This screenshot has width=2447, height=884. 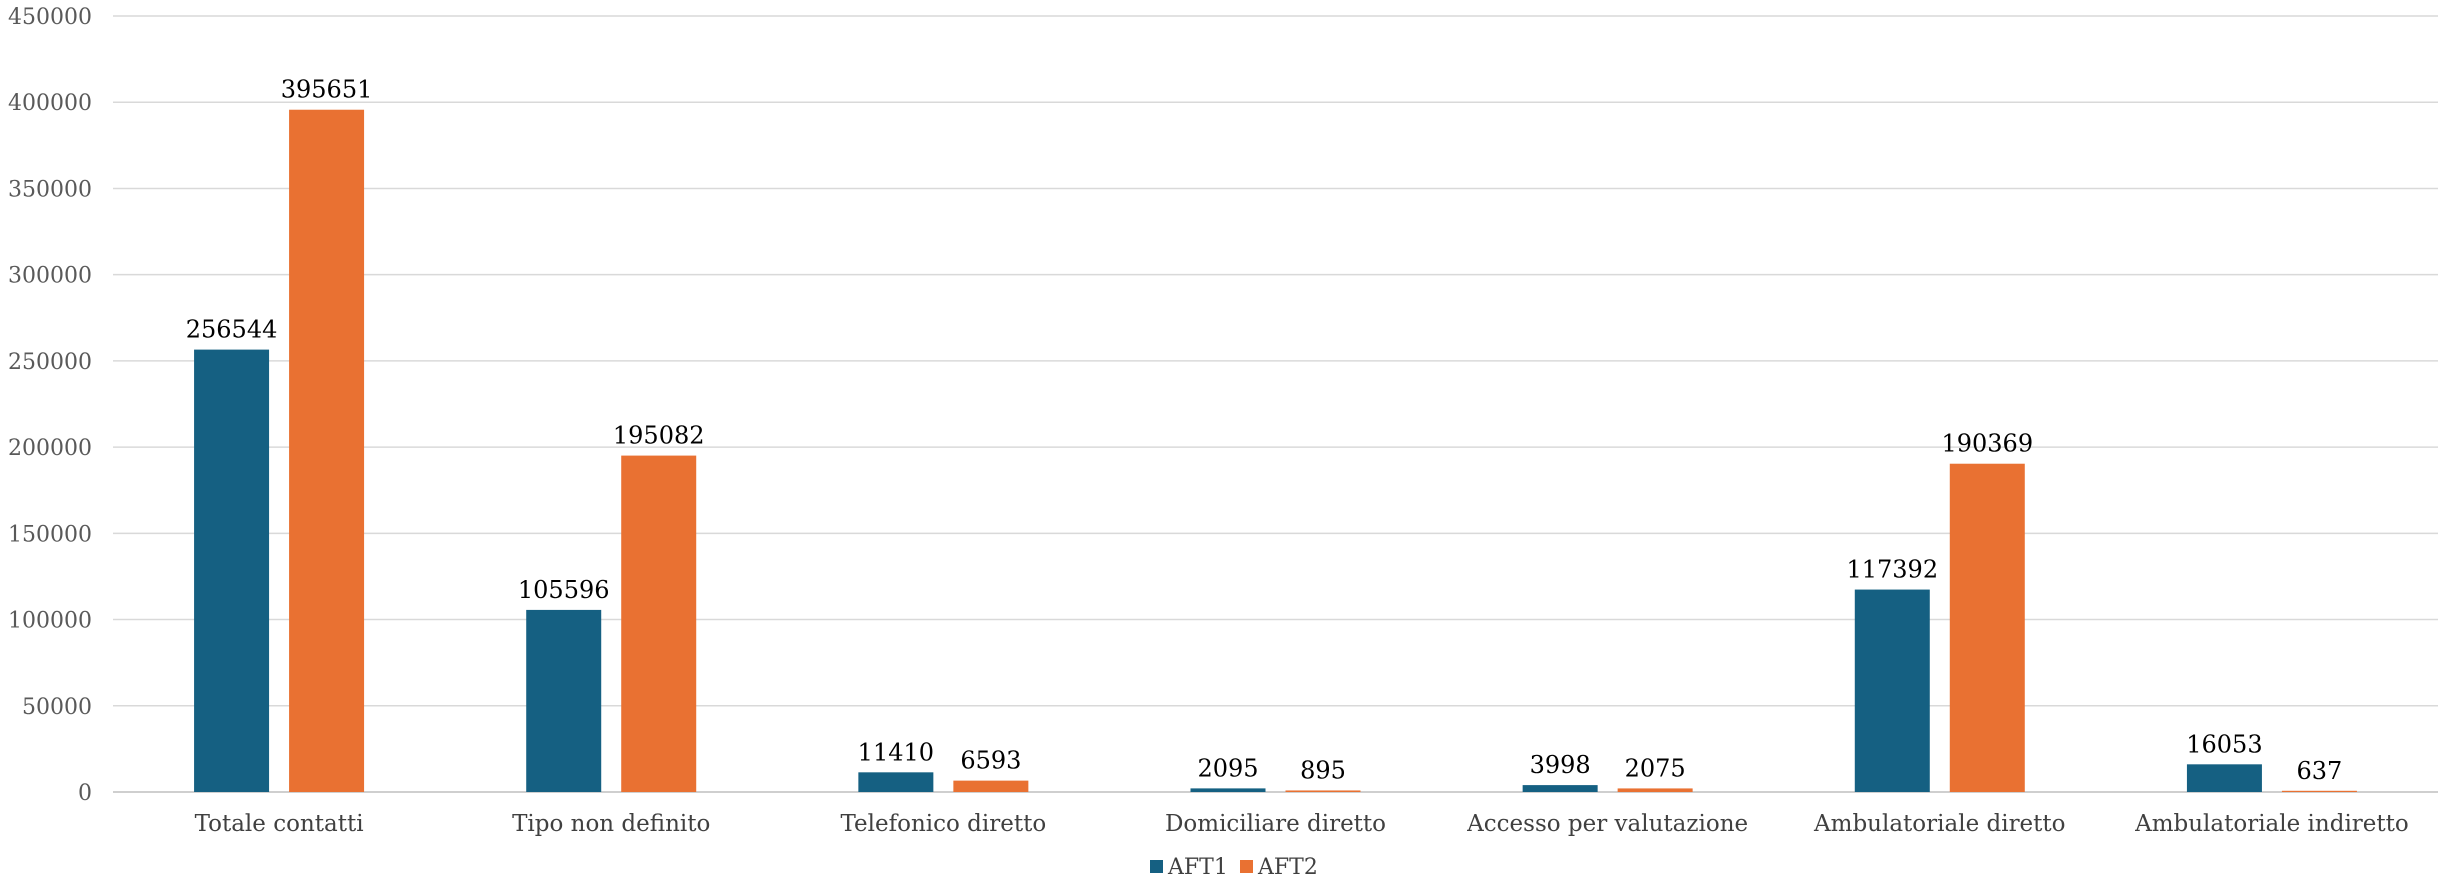 I want to click on category-label: Totale contatti, so click(x=279, y=824).